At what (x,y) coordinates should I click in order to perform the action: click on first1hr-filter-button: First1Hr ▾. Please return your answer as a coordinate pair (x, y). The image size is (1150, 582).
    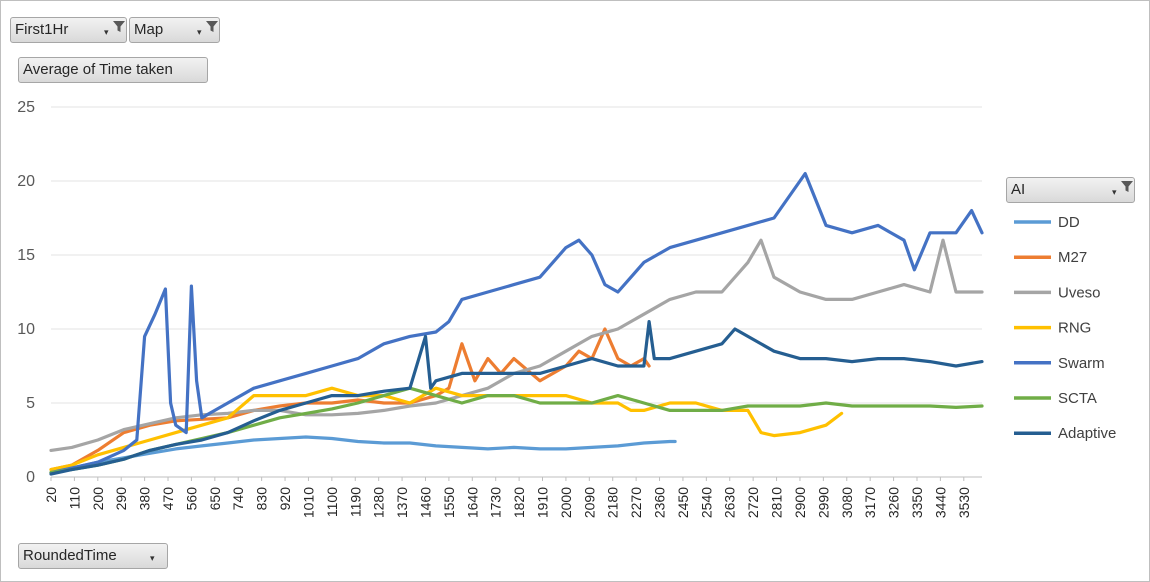
    Looking at the image, I should click on (68, 30).